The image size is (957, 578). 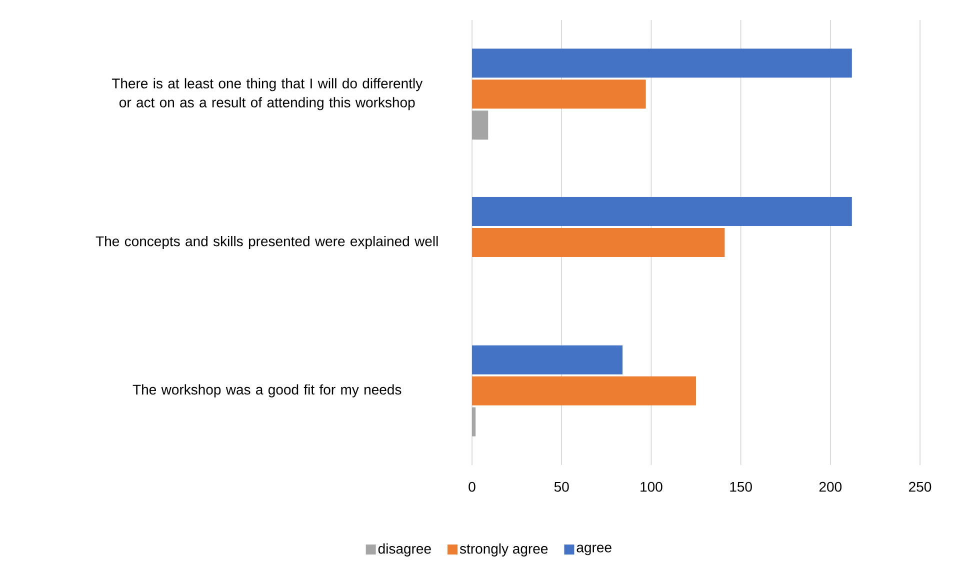 What do you see at coordinates (504, 549) in the screenshot?
I see `legend-label: strongly agree` at bounding box center [504, 549].